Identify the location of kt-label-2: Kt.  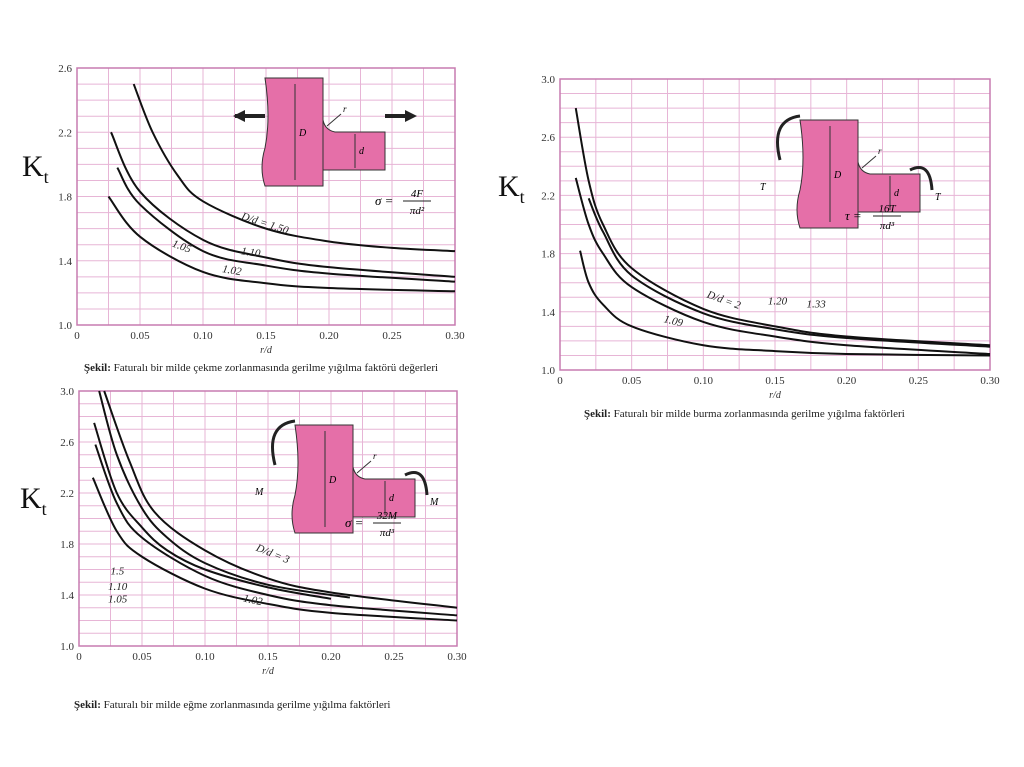
(511, 188).